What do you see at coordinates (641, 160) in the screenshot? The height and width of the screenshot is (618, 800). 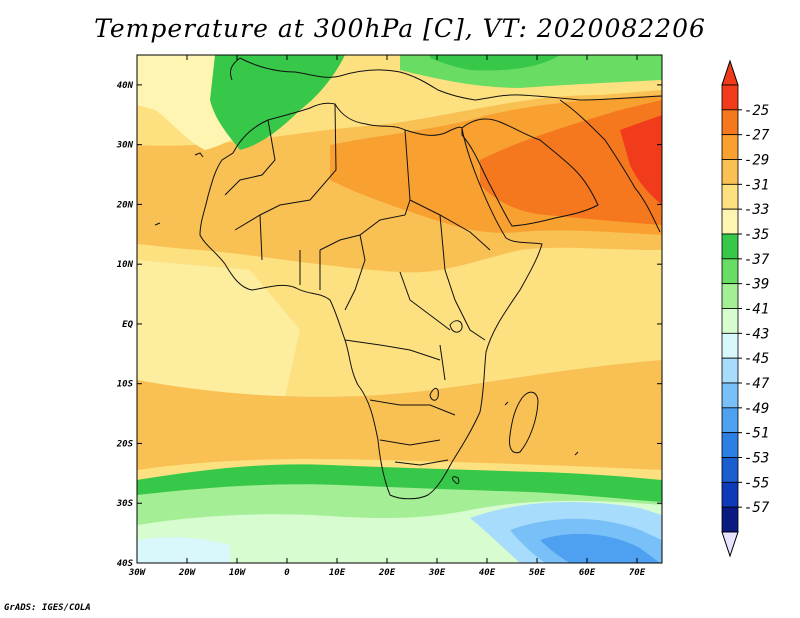 I see `field-red` at bounding box center [641, 160].